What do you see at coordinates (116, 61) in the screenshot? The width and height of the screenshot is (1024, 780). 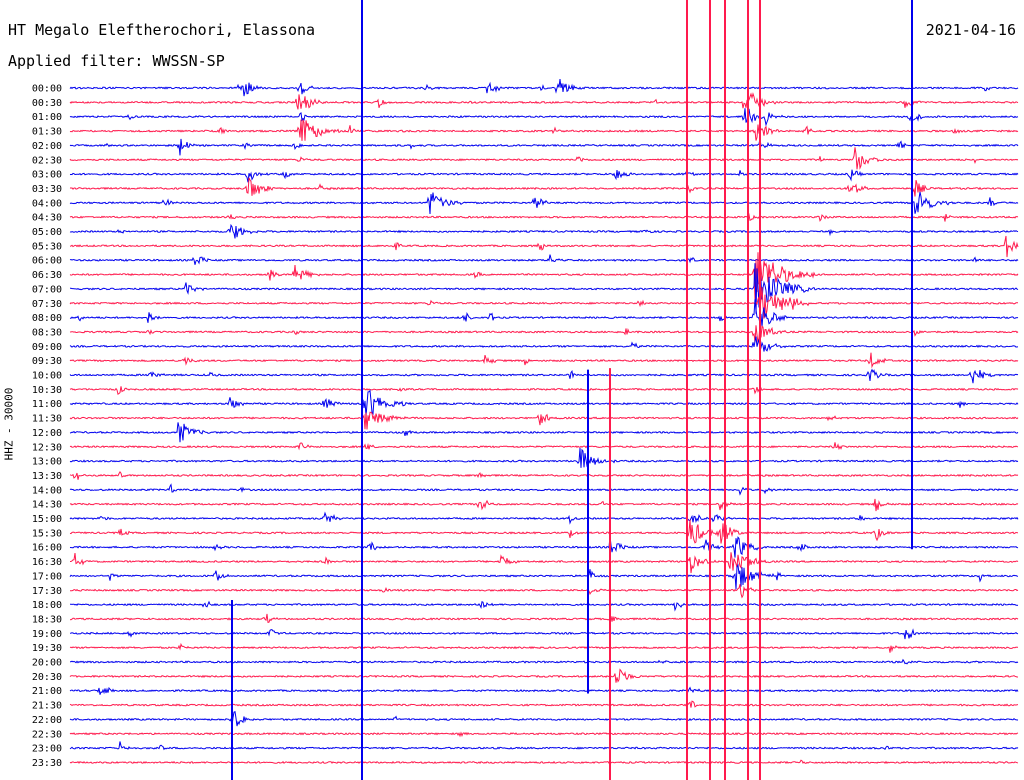 I see `filter-label: Applied filter: WWSSN-SP` at bounding box center [116, 61].